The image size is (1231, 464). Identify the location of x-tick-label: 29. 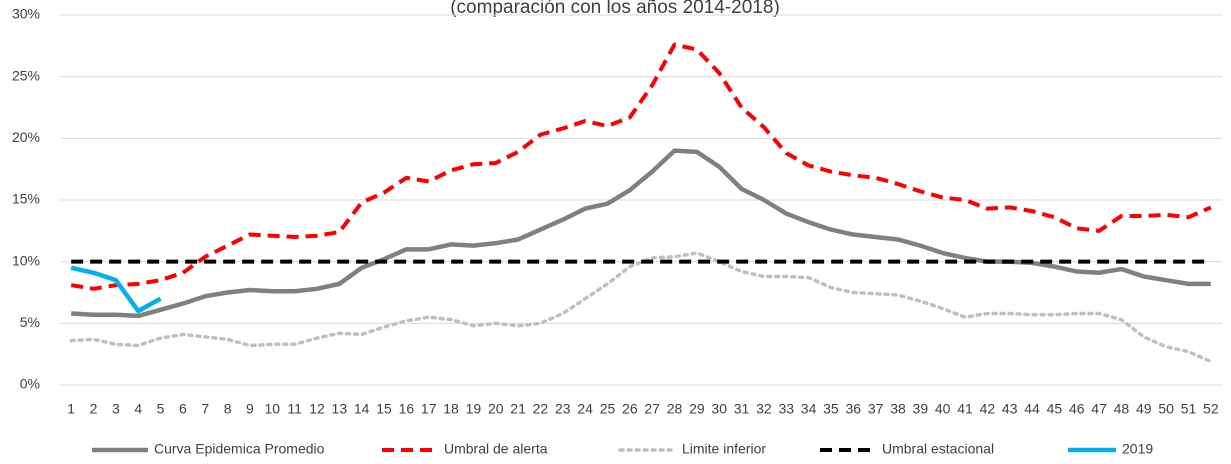
(697, 409).